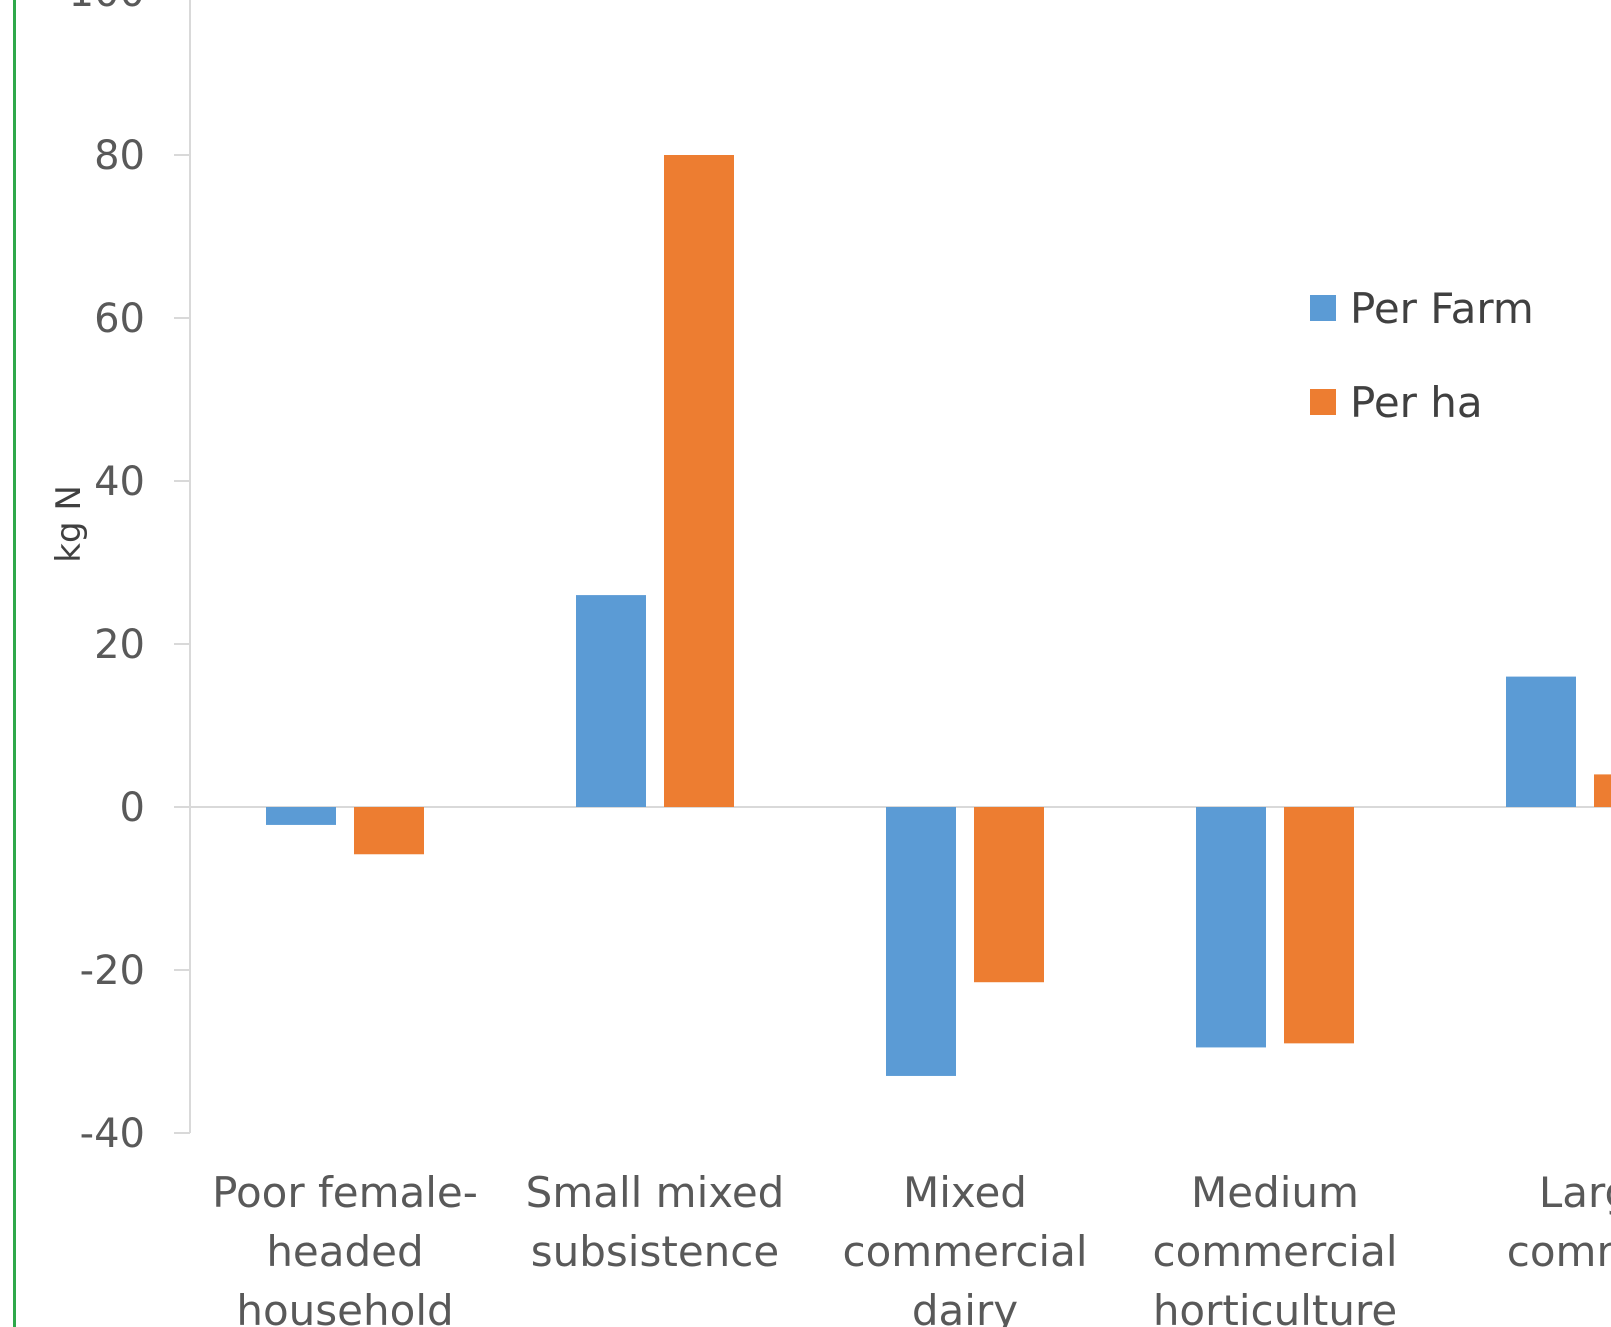 This screenshot has height=1327, width=1611. I want to click on x-category-label: Poor female-headed household, so click(345, 1247).